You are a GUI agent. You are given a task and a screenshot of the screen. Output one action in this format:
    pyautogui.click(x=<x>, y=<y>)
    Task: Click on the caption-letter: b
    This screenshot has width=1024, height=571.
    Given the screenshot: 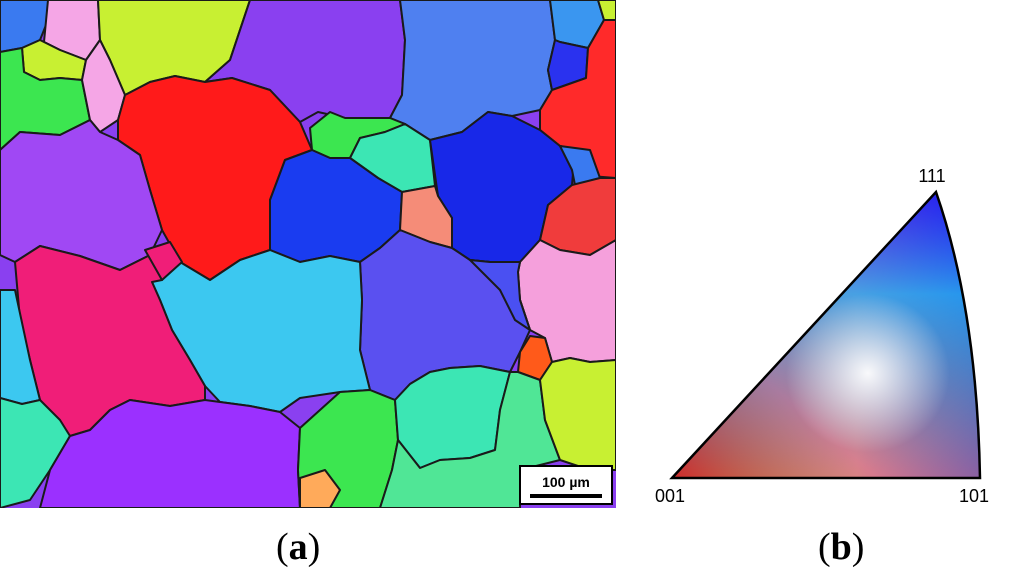 What is the action you would take?
    pyautogui.click(x=841, y=547)
    